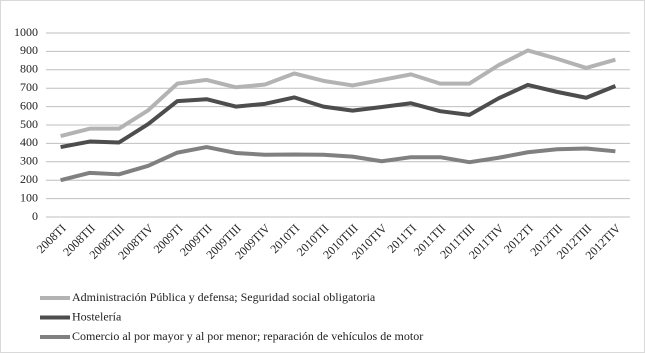 The image size is (645, 353). What do you see at coordinates (29, 124) in the screenshot?
I see `y-tick-label: 500` at bounding box center [29, 124].